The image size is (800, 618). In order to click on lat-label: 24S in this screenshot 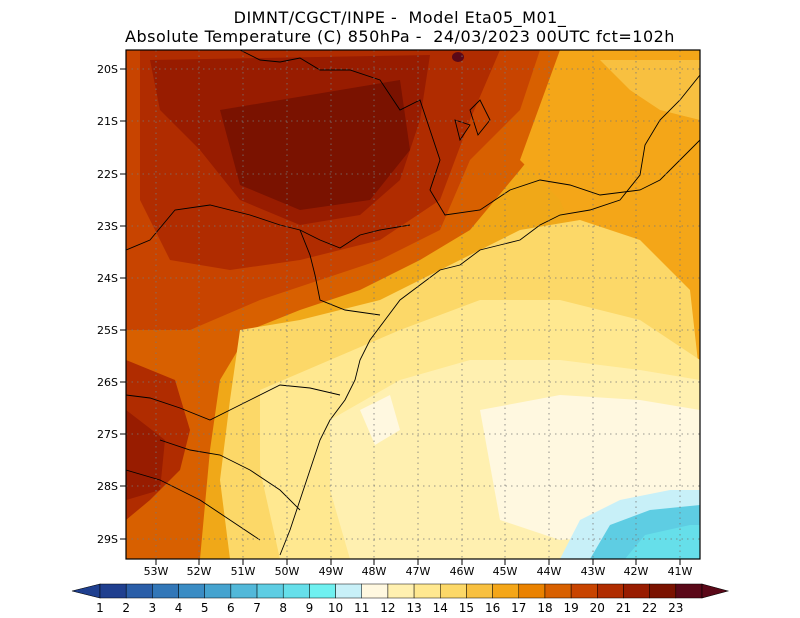, I will do `click(107, 278)`.